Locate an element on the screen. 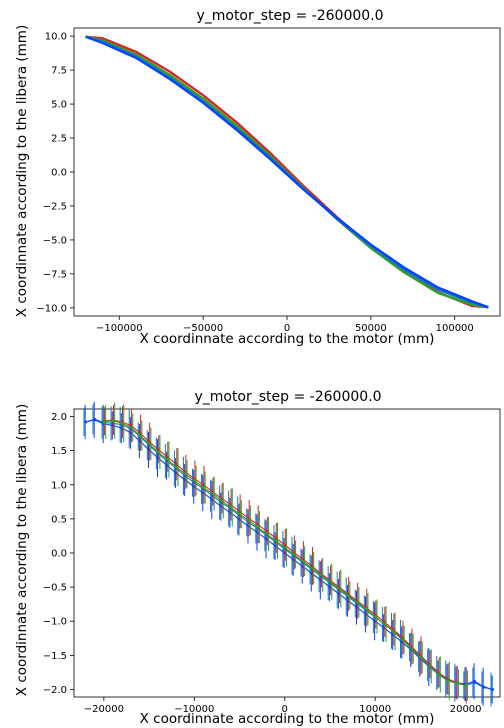  y-tick-label: −7.5 is located at coordinates (55, 274).